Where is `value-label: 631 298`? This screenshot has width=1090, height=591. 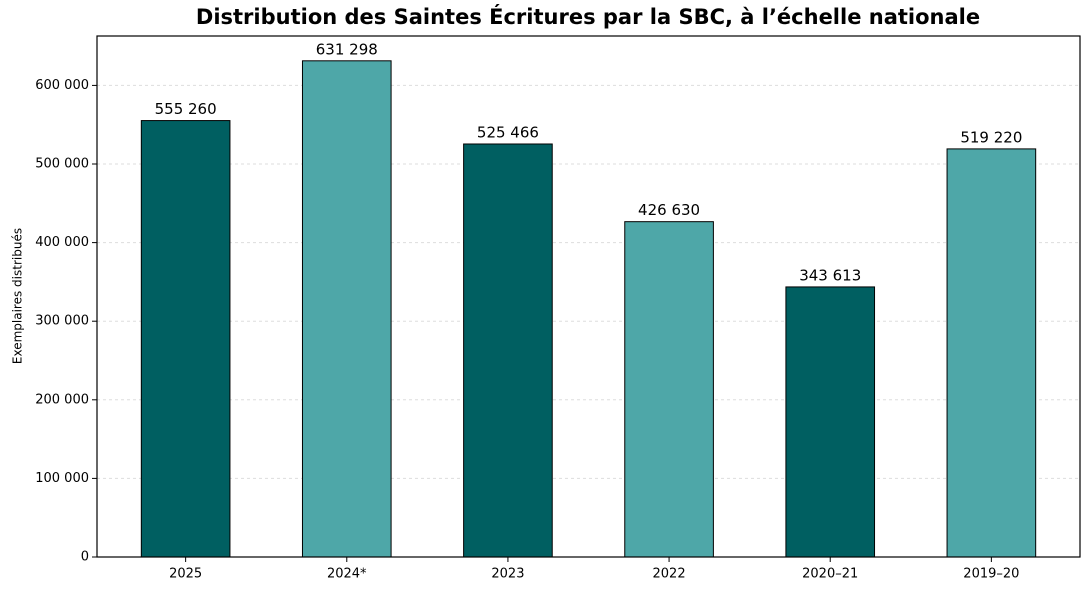 value-label: 631 298 is located at coordinates (347, 49).